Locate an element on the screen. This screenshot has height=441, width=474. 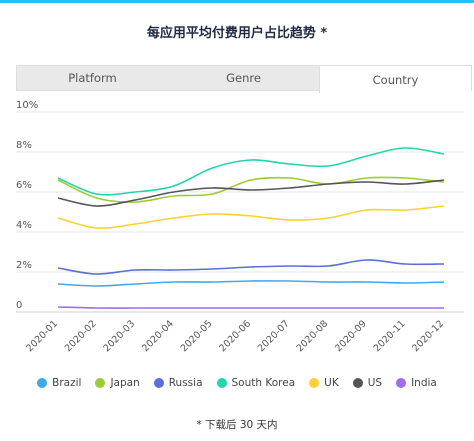
x-tick-label: 2020-02 is located at coordinates (81, 336).